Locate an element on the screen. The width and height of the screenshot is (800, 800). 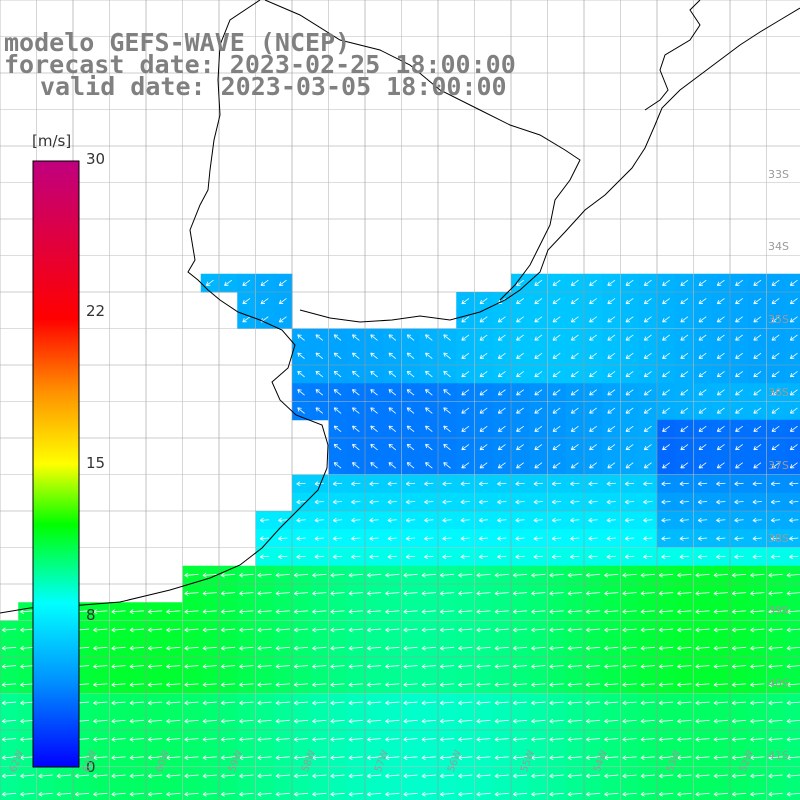
colorbar-tick-8: 8 is located at coordinates (91, 615).